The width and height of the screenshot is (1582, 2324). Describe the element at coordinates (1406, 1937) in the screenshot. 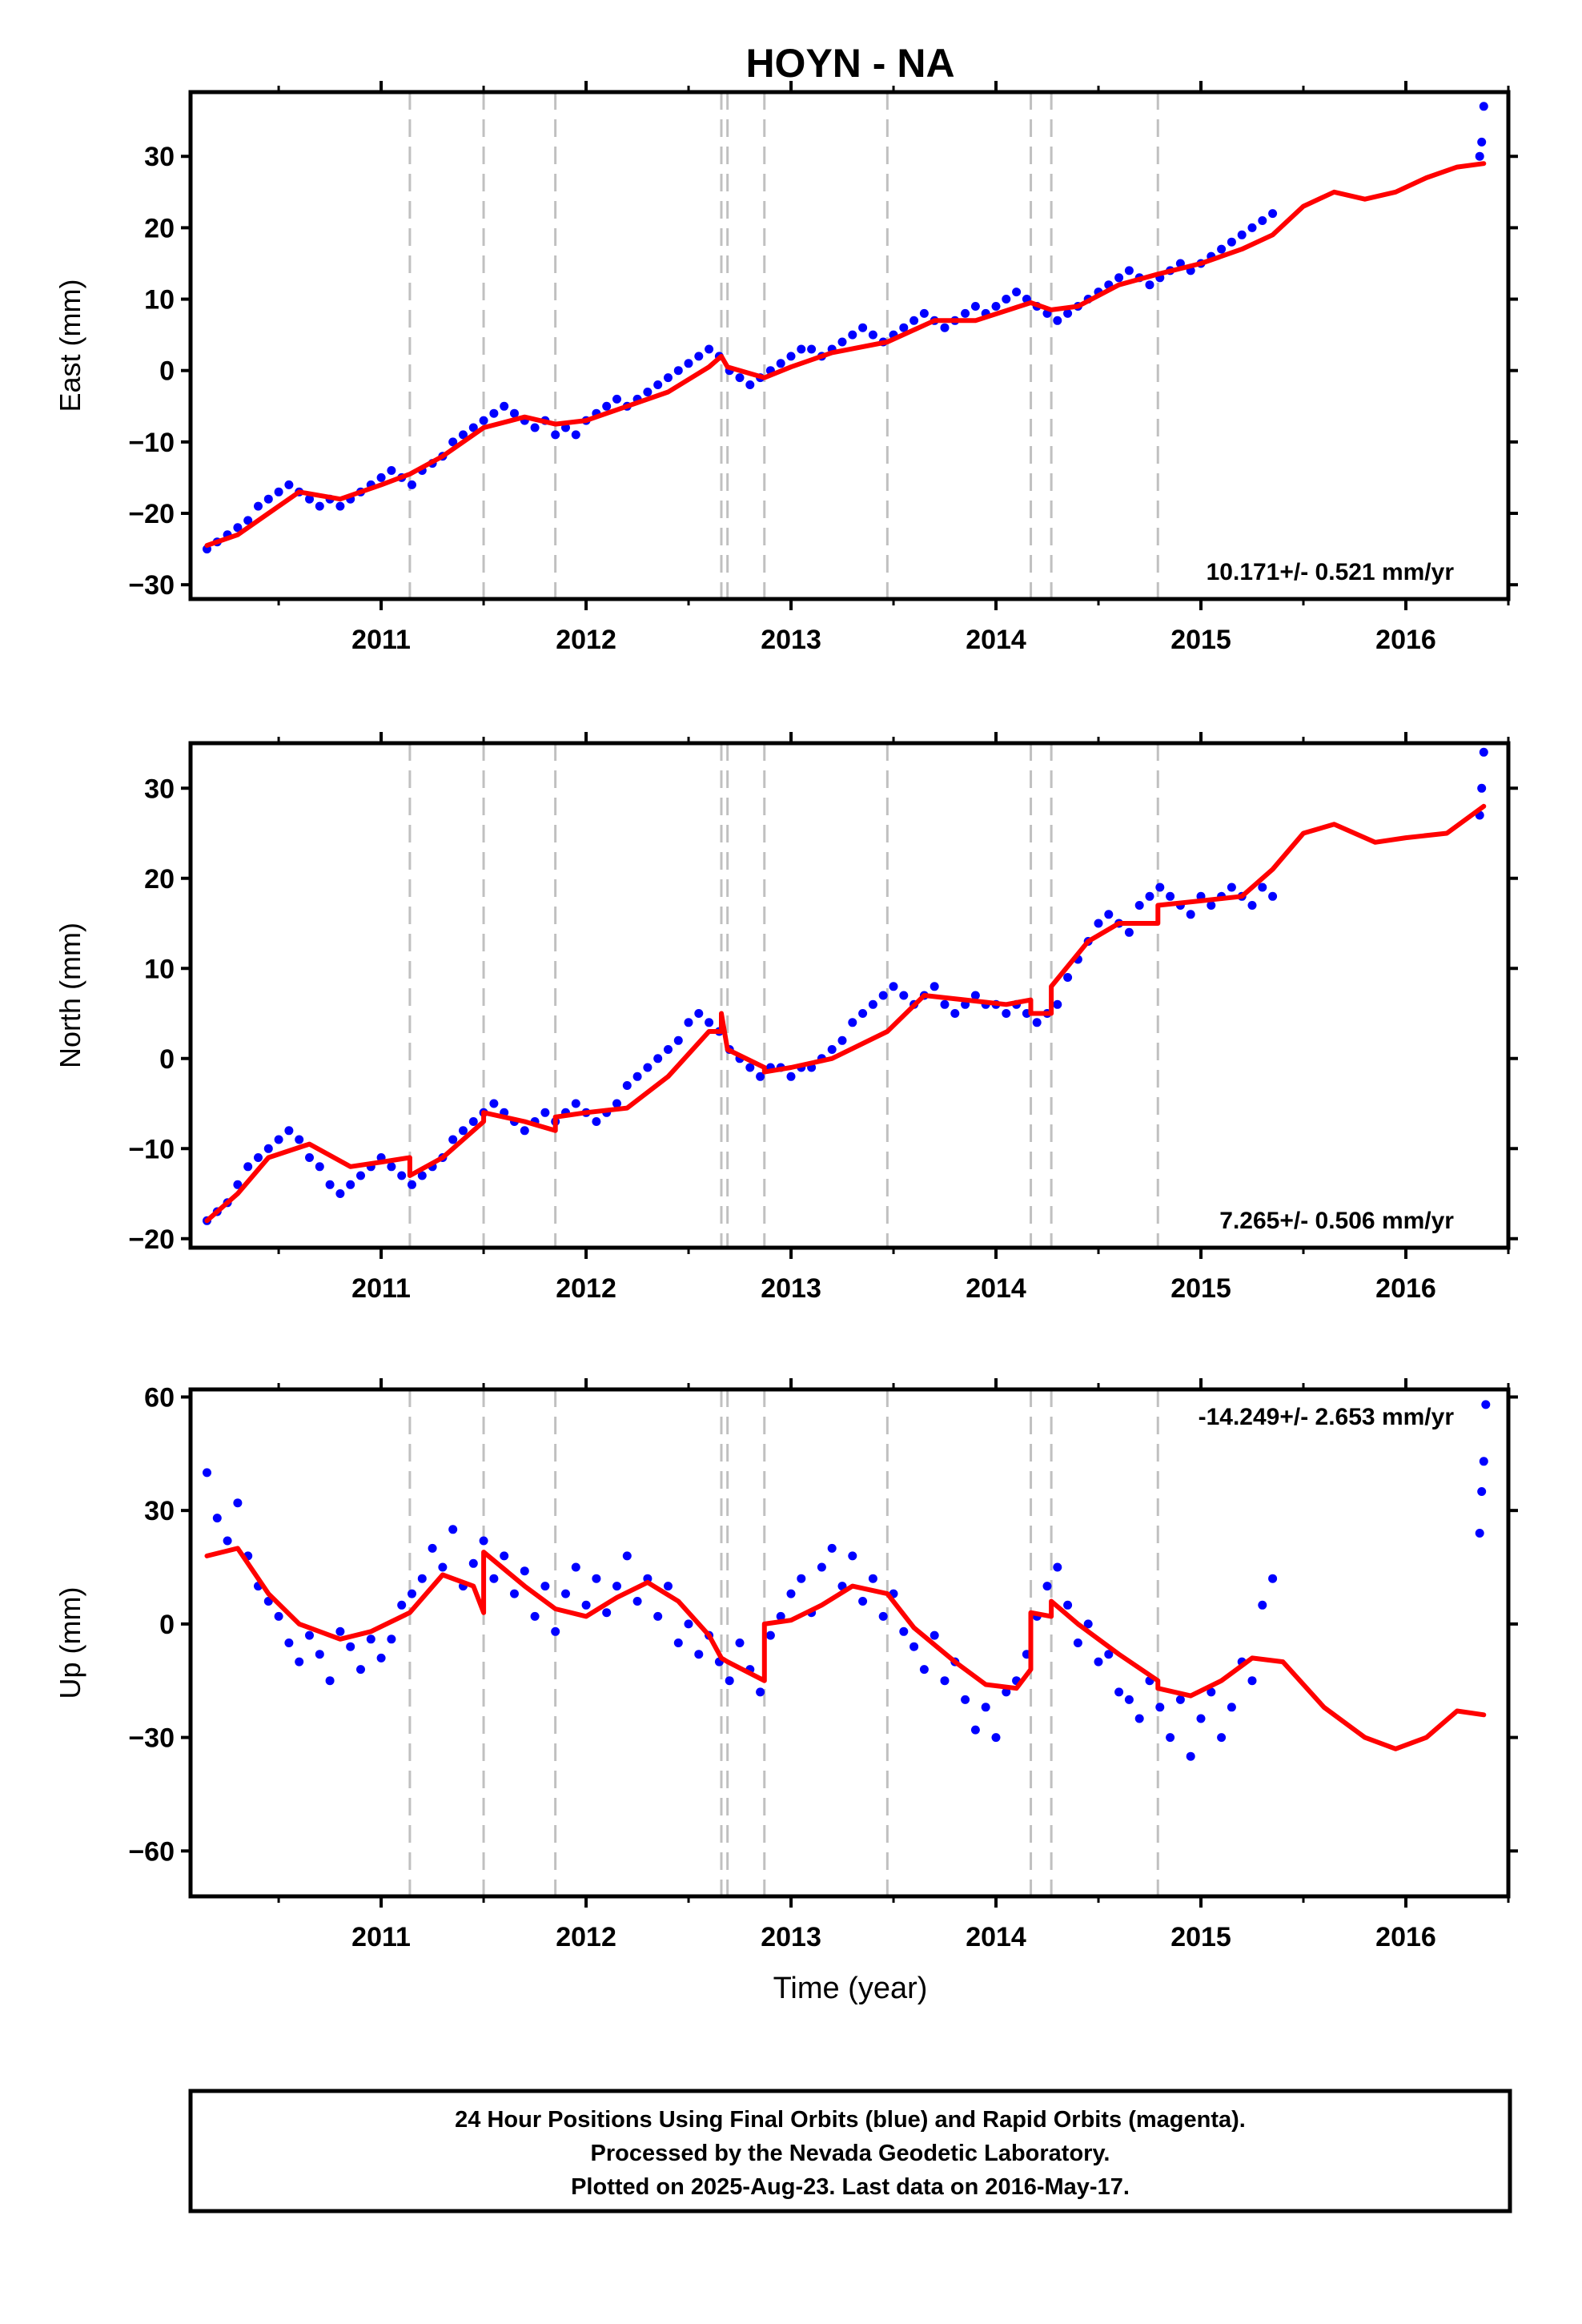

I see `up-x-tick-label: 2016` at that location.